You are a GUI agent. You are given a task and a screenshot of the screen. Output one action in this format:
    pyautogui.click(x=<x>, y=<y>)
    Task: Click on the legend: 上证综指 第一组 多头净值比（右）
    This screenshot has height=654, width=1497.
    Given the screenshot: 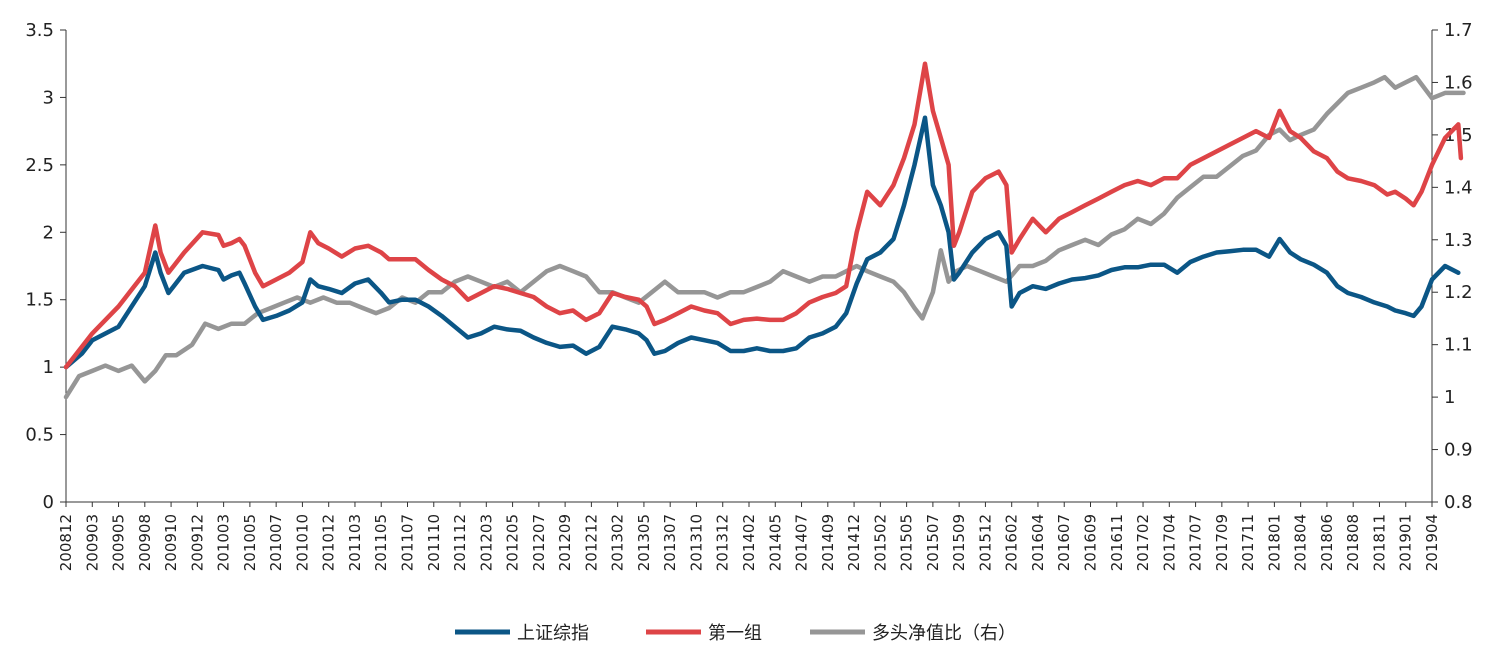 What is the action you would take?
    pyautogui.click(x=735, y=633)
    